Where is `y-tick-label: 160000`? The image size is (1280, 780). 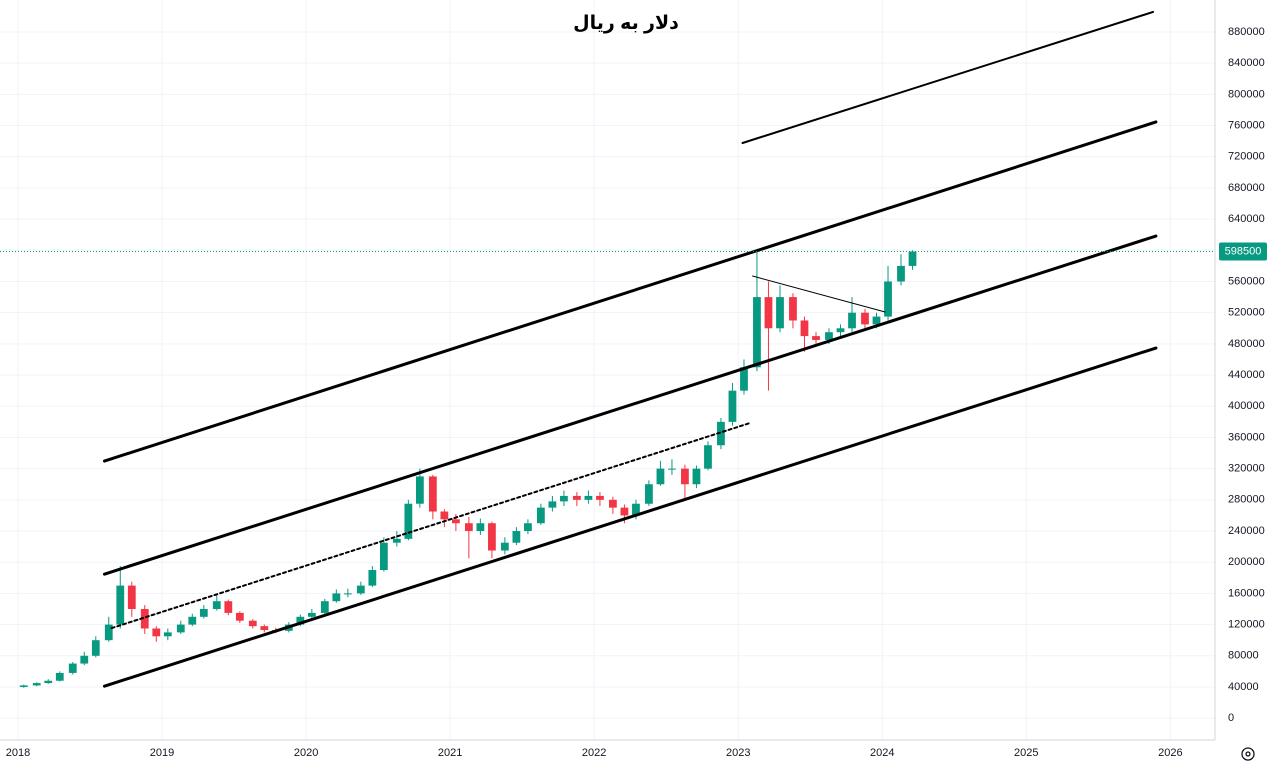 y-tick-label: 160000 is located at coordinates (1246, 593).